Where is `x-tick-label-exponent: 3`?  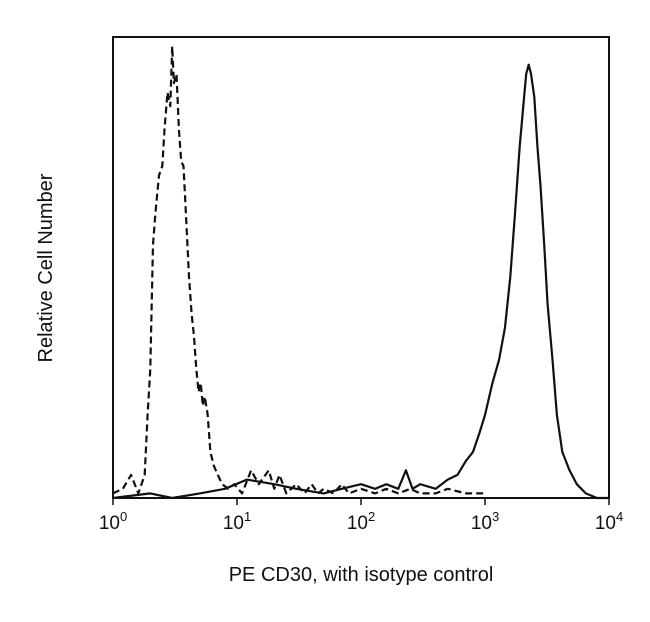
x-tick-label-exponent: 3 is located at coordinates (495, 516).